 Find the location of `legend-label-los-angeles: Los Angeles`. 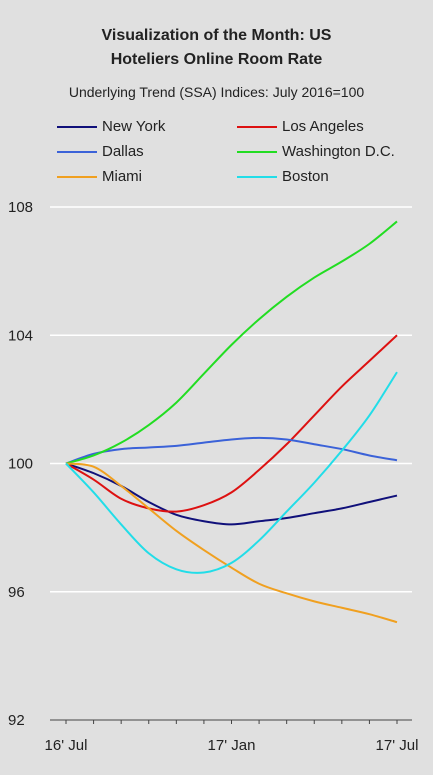

legend-label-los-angeles: Los Angeles is located at coordinates (323, 126).